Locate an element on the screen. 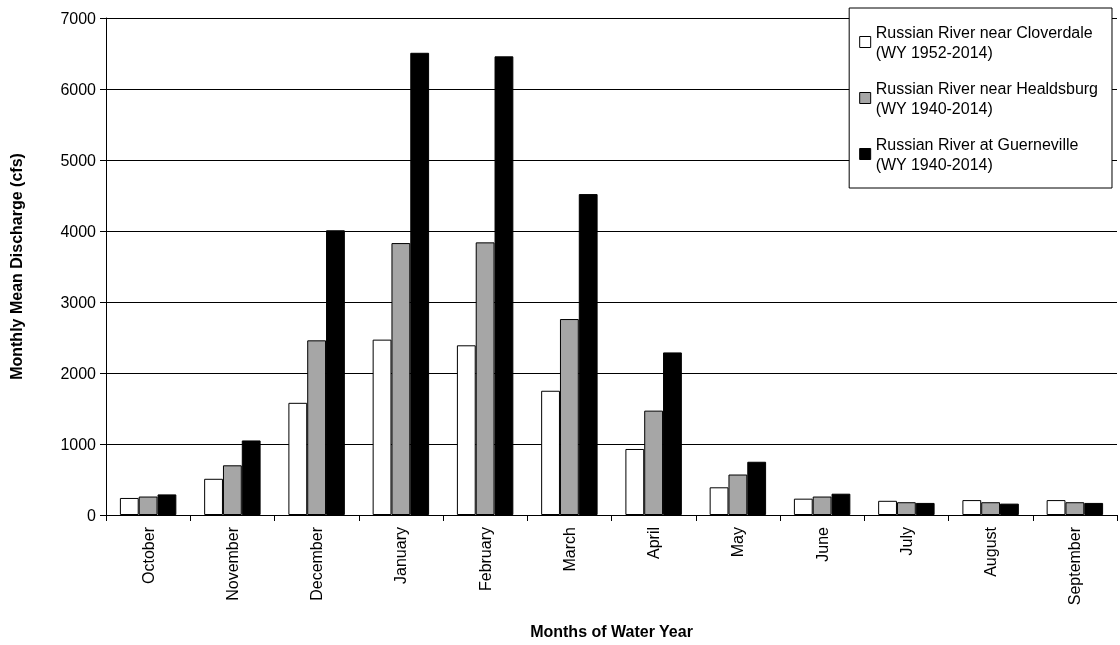  x-tick-label: June is located at coordinates (822, 544).